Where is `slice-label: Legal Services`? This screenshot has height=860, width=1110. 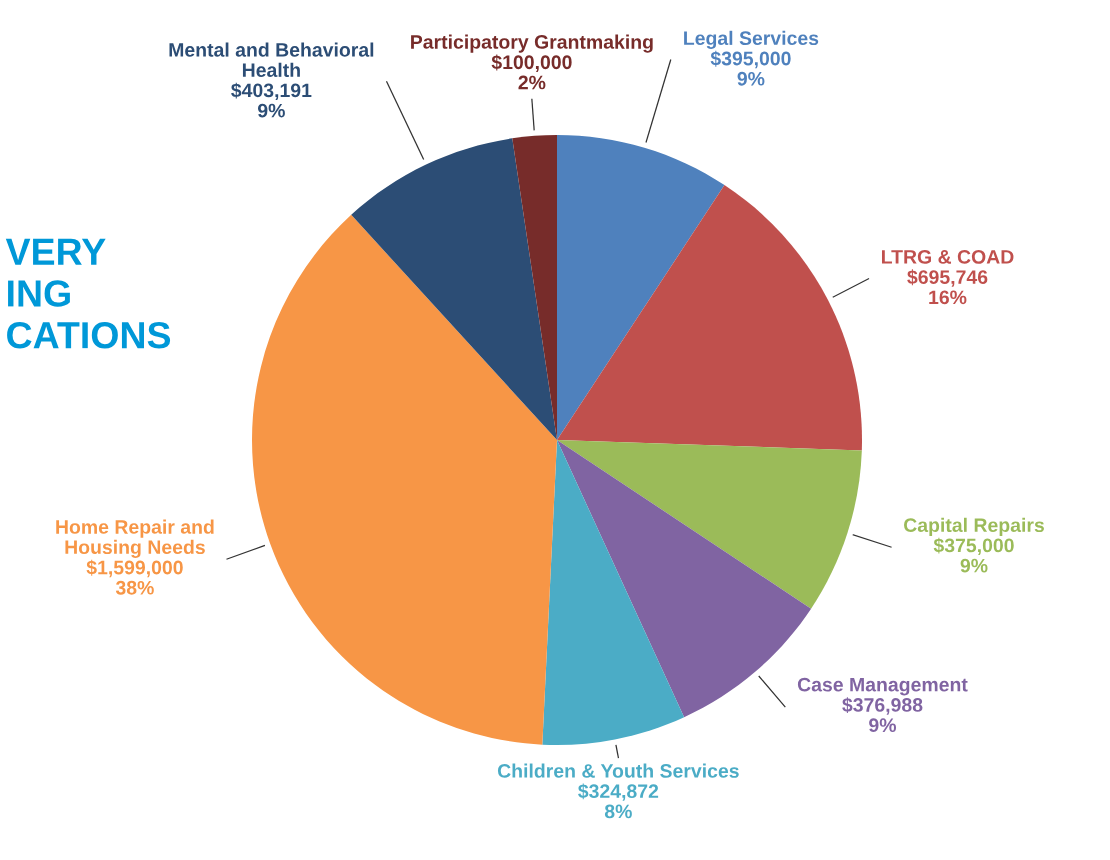 slice-label: Legal Services is located at coordinates (751, 39).